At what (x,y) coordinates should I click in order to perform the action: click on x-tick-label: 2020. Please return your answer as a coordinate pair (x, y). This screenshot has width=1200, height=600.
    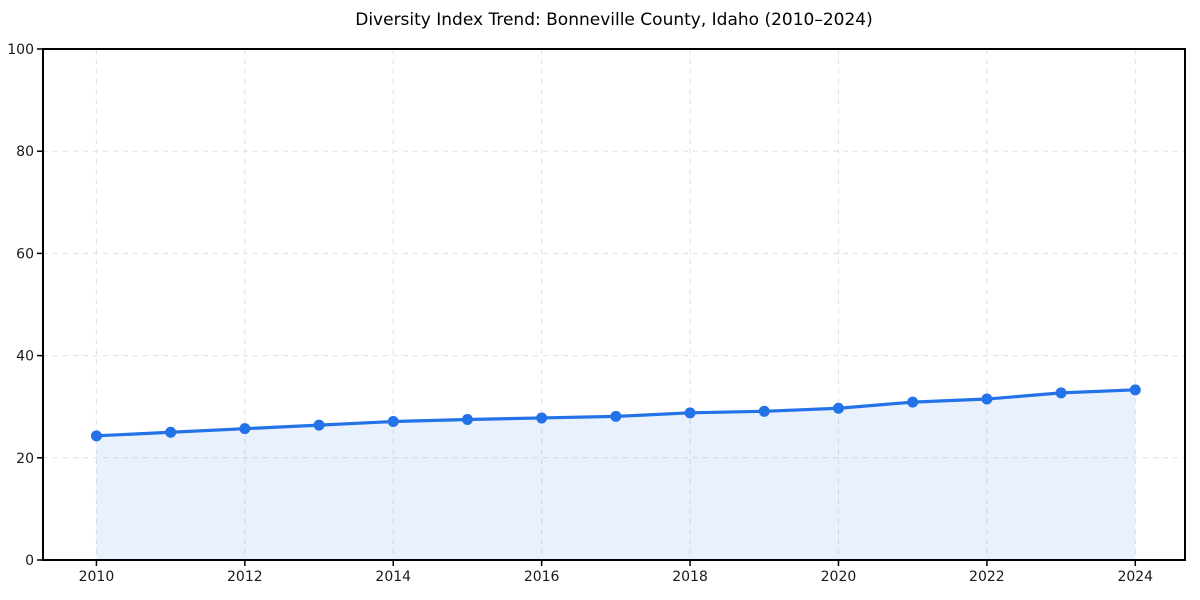
    Looking at the image, I should click on (839, 577).